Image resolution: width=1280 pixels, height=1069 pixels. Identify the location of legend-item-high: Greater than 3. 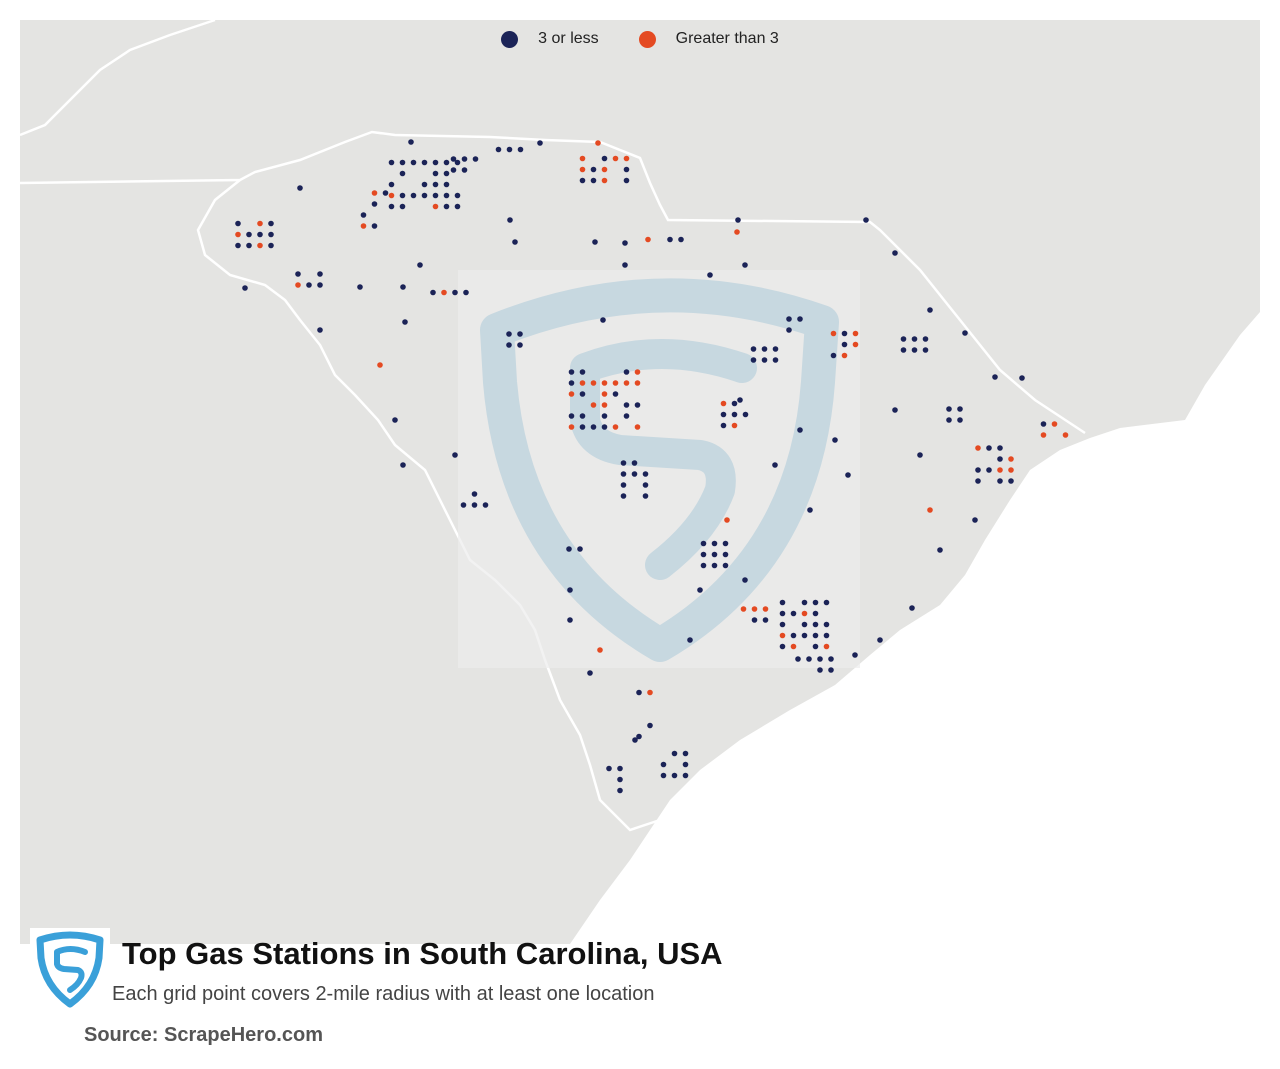
(708, 39).